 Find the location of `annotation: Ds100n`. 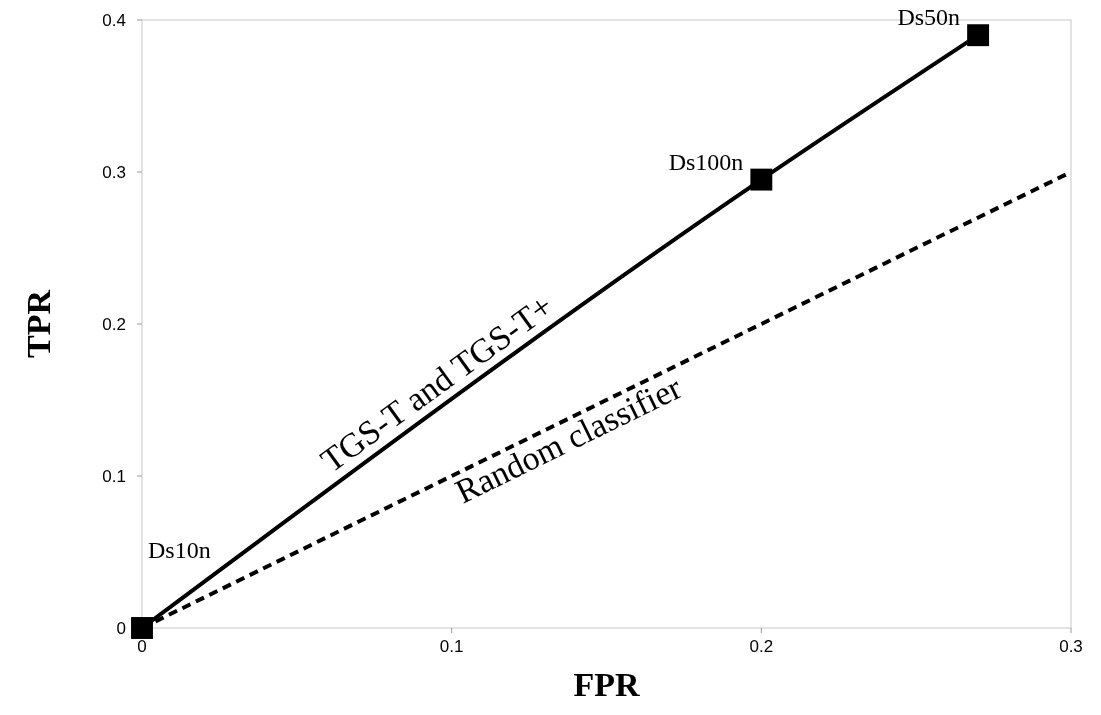

annotation: Ds100n is located at coordinates (706, 161).